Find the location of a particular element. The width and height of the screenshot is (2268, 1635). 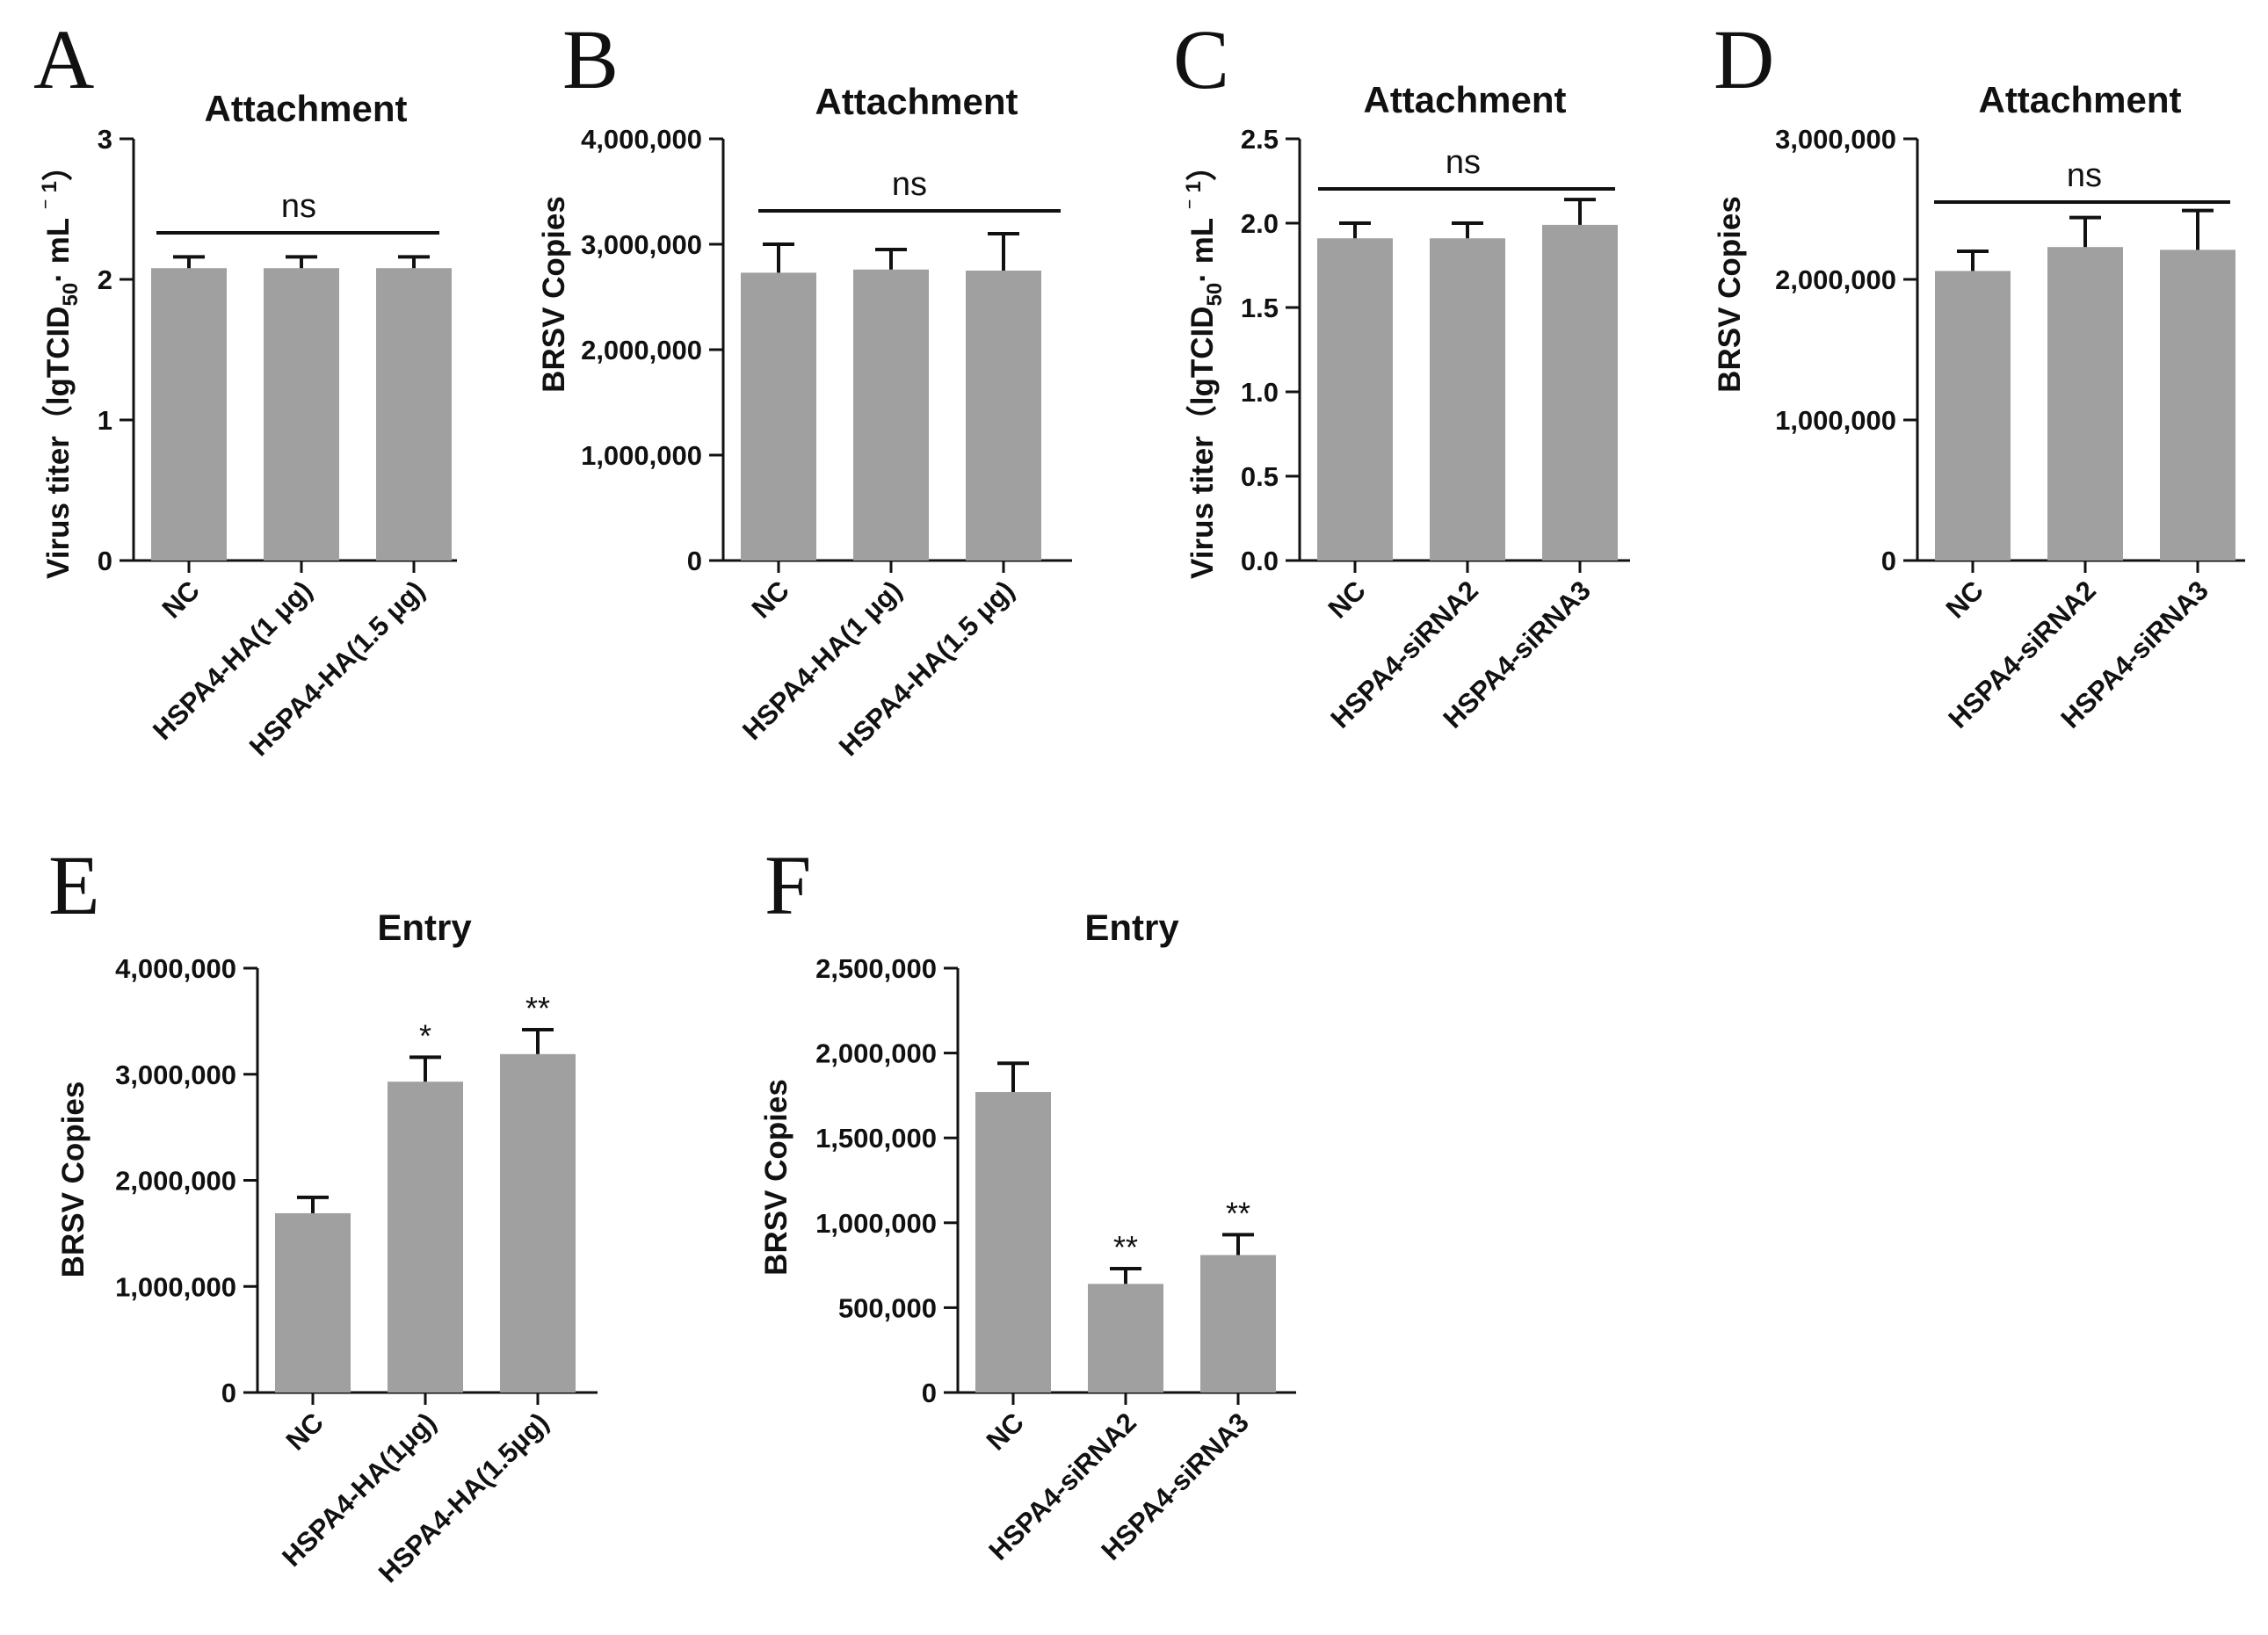

y-tick-label: 2.5 is located at coordinates (1260, 139).